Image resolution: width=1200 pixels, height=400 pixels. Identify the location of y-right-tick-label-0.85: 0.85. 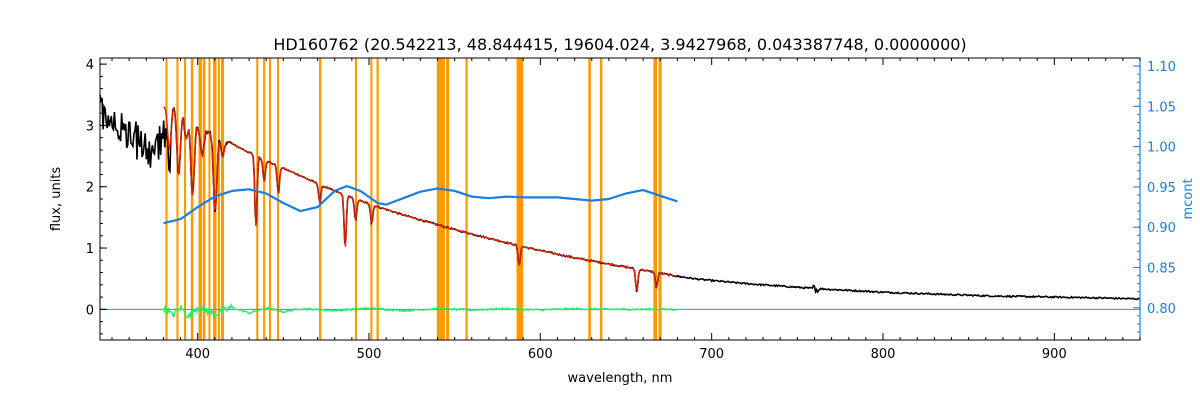
(1161, 268).